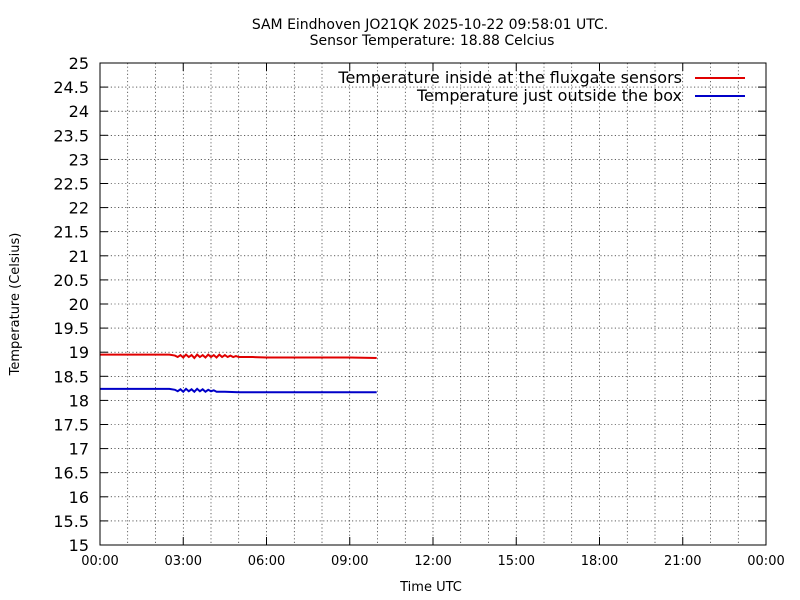 The image size is (800, 600). Describe the element at coordinates (79, 159) in the screenshot. I see `y-tick-label: 23` at that location.